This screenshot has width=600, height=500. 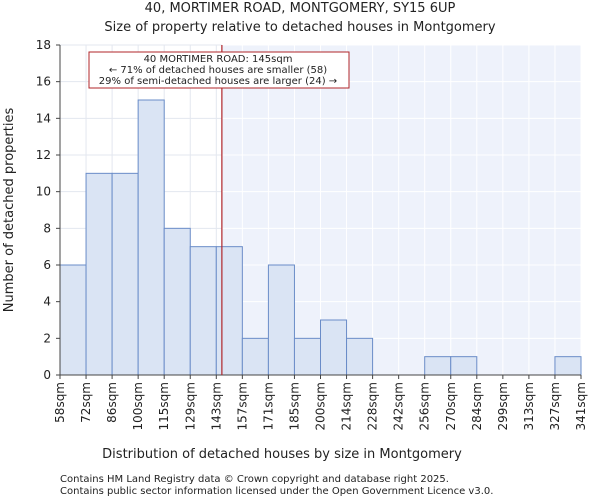 What do you see at coordinates (43, 82) in the screenshot?
I see `y-tick-label: 16` at bounding box center [43, 82].